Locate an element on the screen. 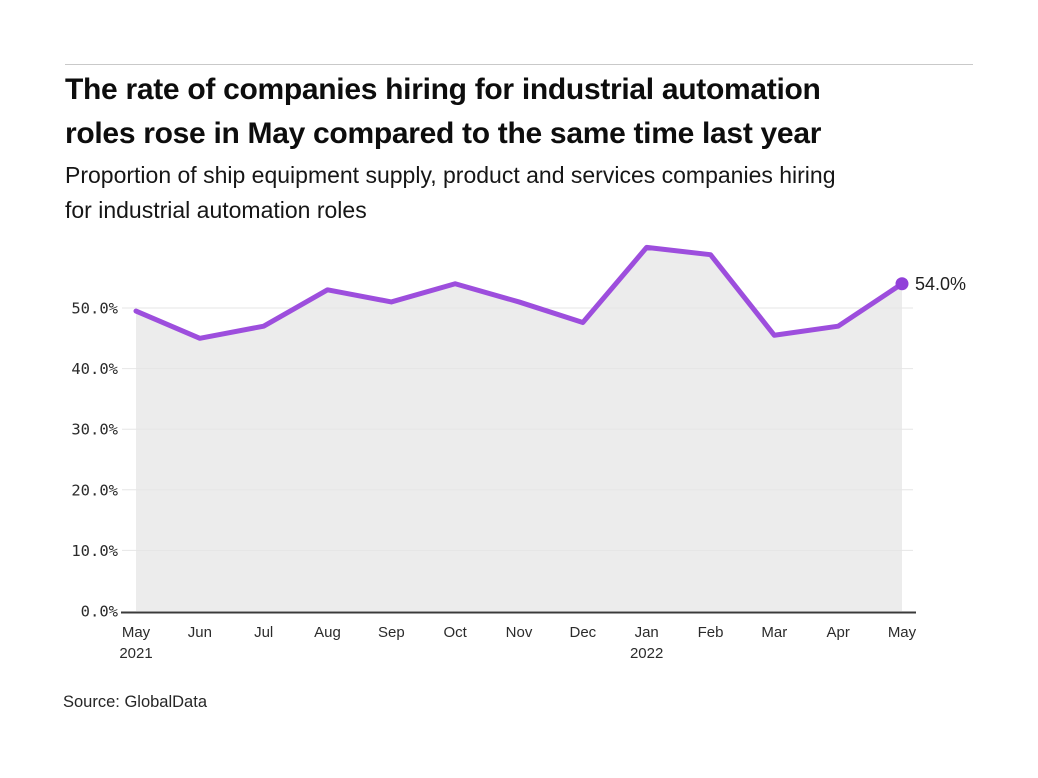  page-subtitle-line-2: for industrial automation roles is located at coordinates (216, 210).